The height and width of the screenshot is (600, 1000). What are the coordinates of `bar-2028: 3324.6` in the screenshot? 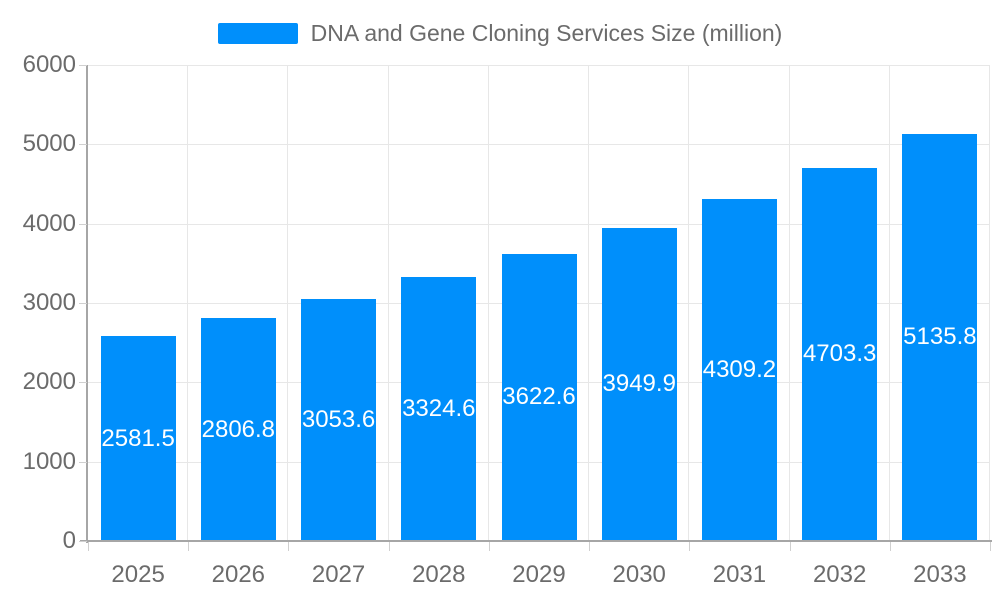 It's located at (439, 409).